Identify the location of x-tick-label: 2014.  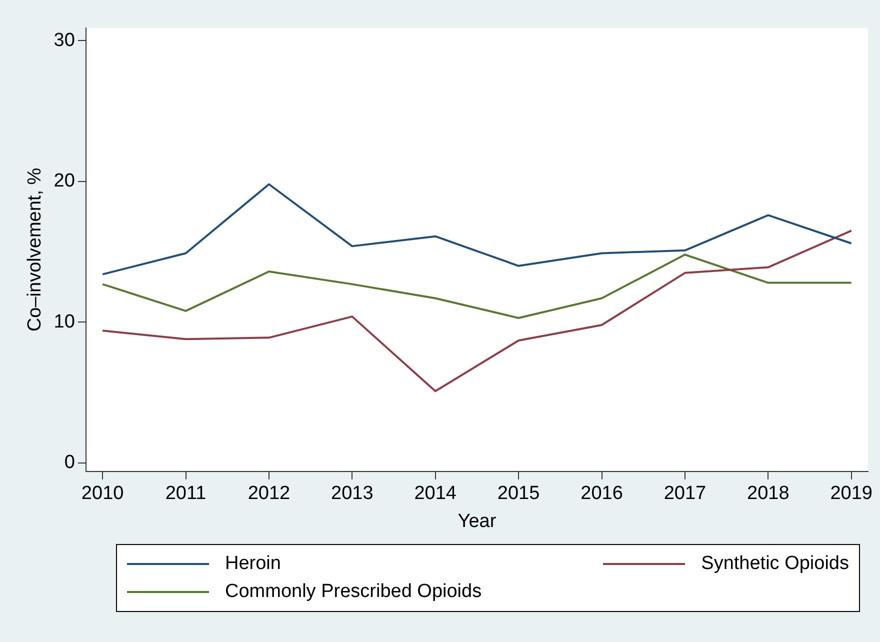
(435, 493).